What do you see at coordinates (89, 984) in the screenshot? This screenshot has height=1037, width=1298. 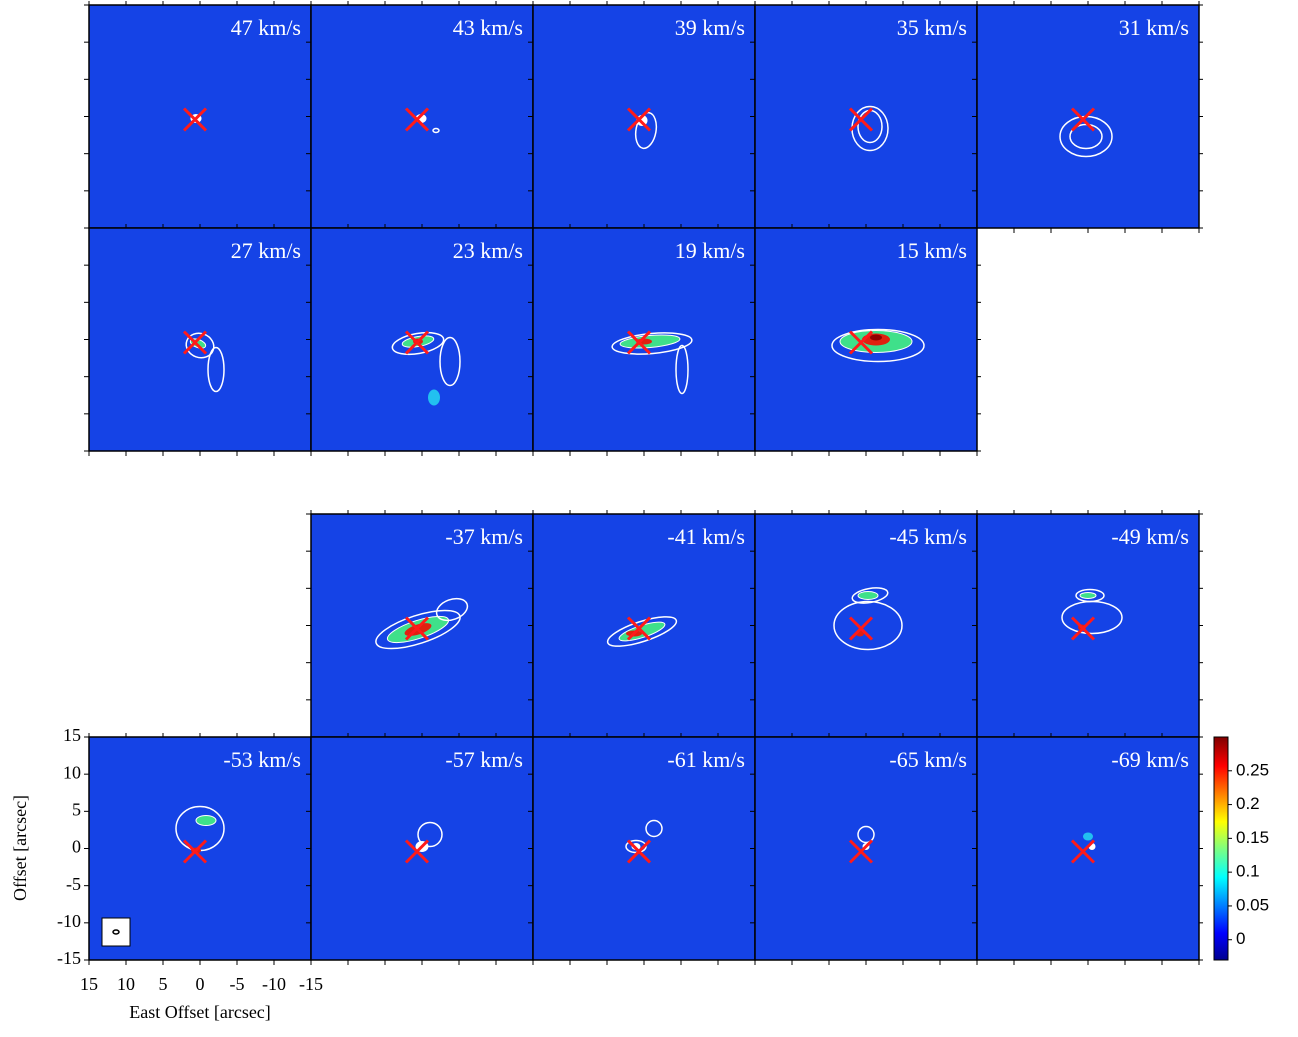 I see `x-tick-label: 15` at bounding box center [89, 984].